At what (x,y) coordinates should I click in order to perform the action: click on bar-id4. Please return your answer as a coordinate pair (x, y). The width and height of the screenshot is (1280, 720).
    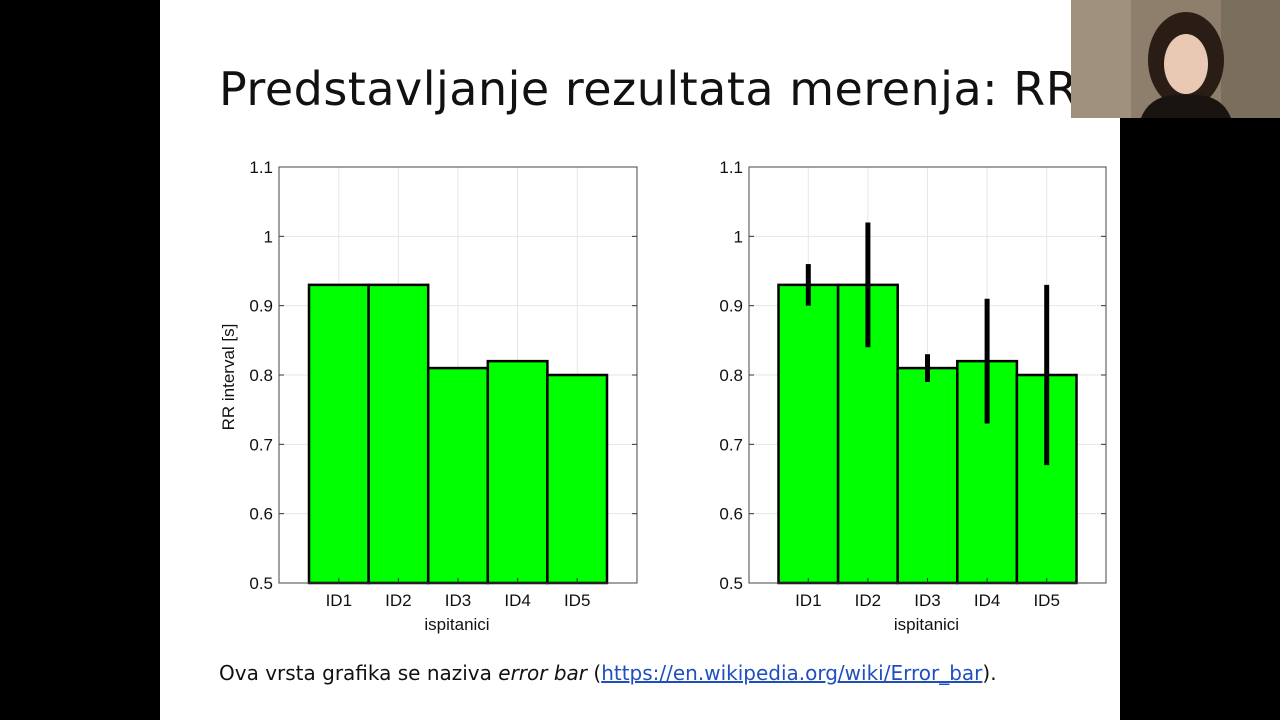
    Looking at the image, I should click on (517, 472).